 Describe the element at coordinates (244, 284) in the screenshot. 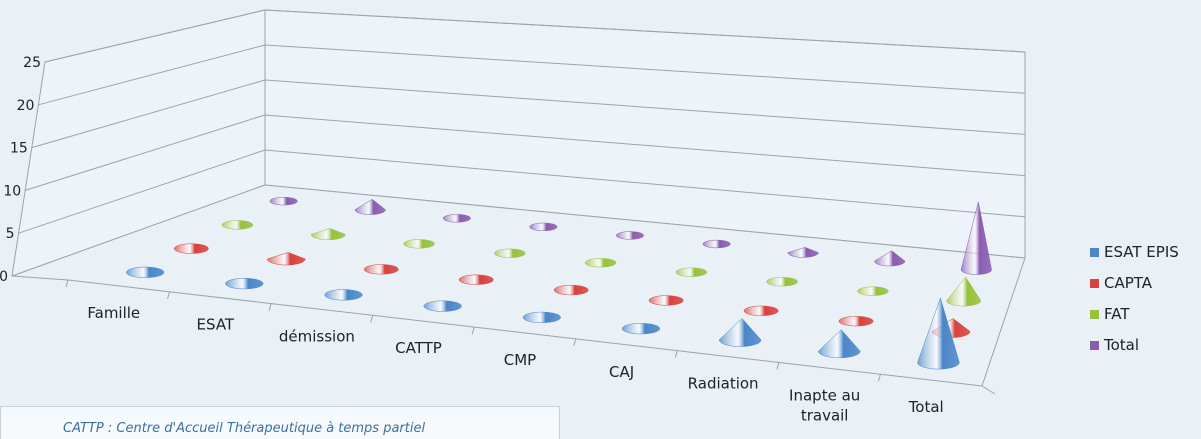

I see `cone-esat-epis-esat` at that location.